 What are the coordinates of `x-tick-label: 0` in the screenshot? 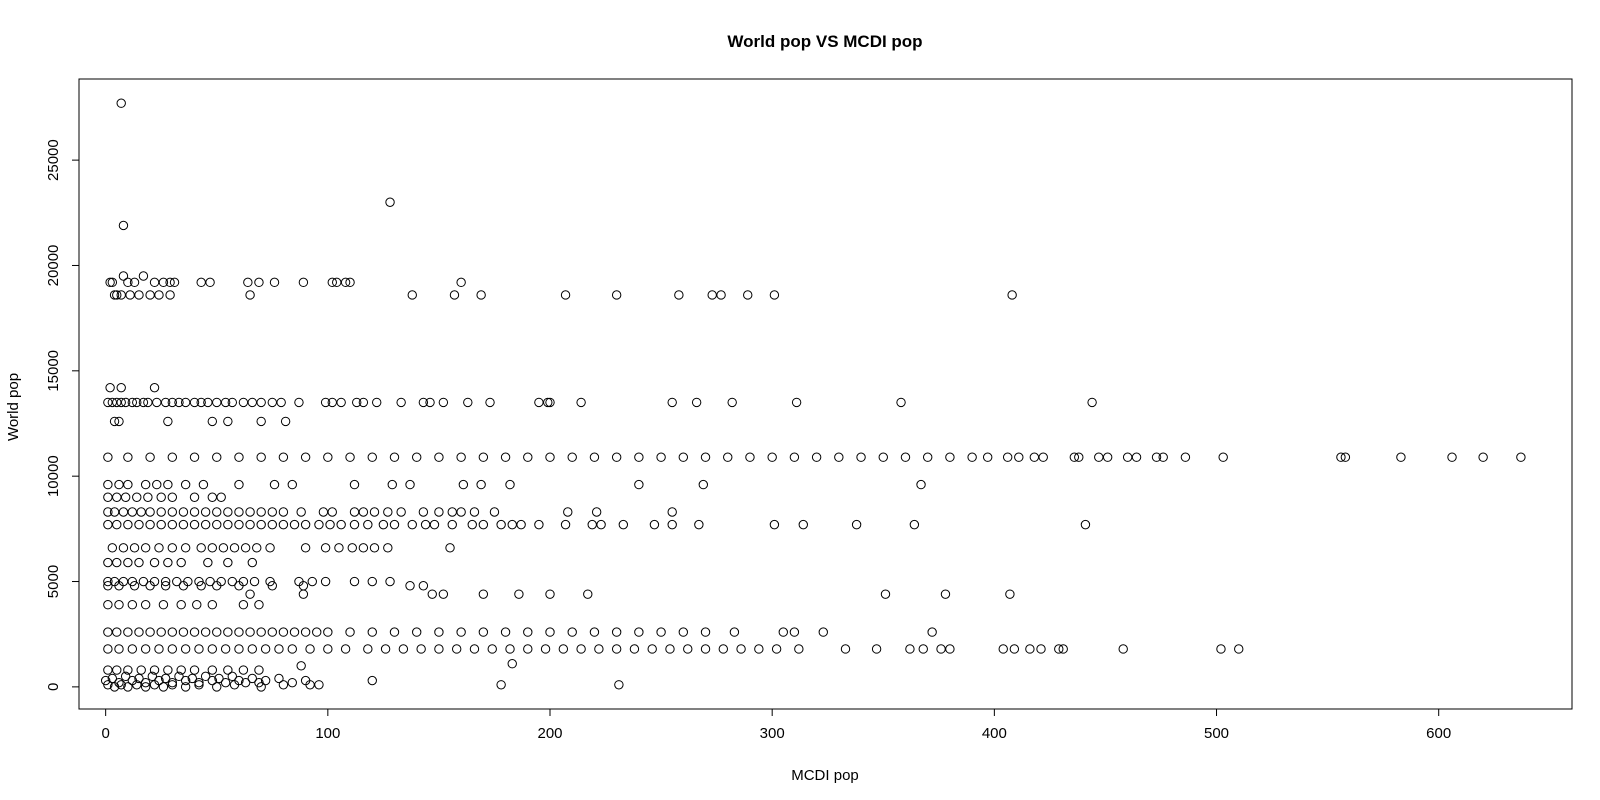 It's located at (105, 733).